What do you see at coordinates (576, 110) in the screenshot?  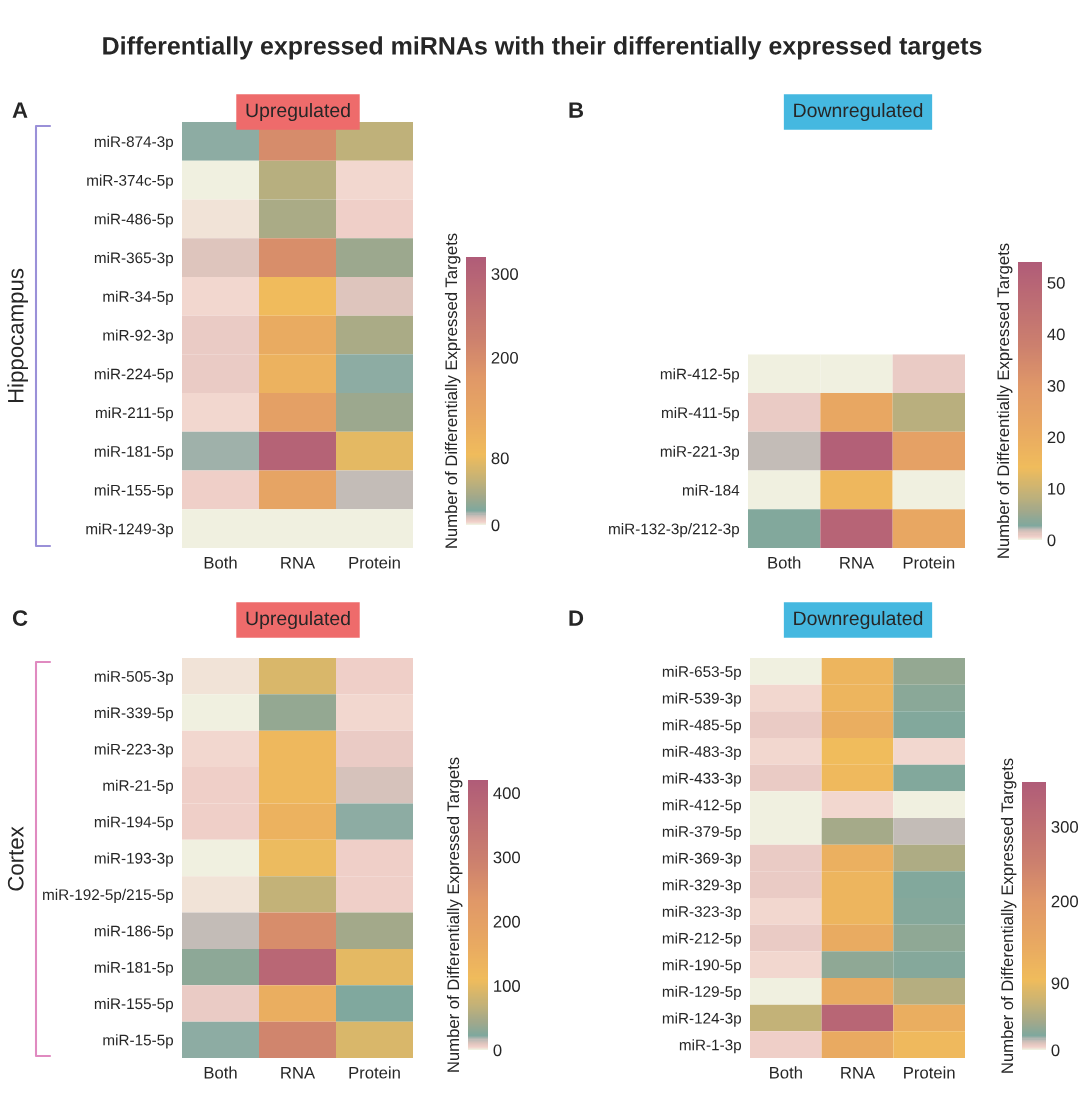 I see `text: B` at bounding box center [576, 110].